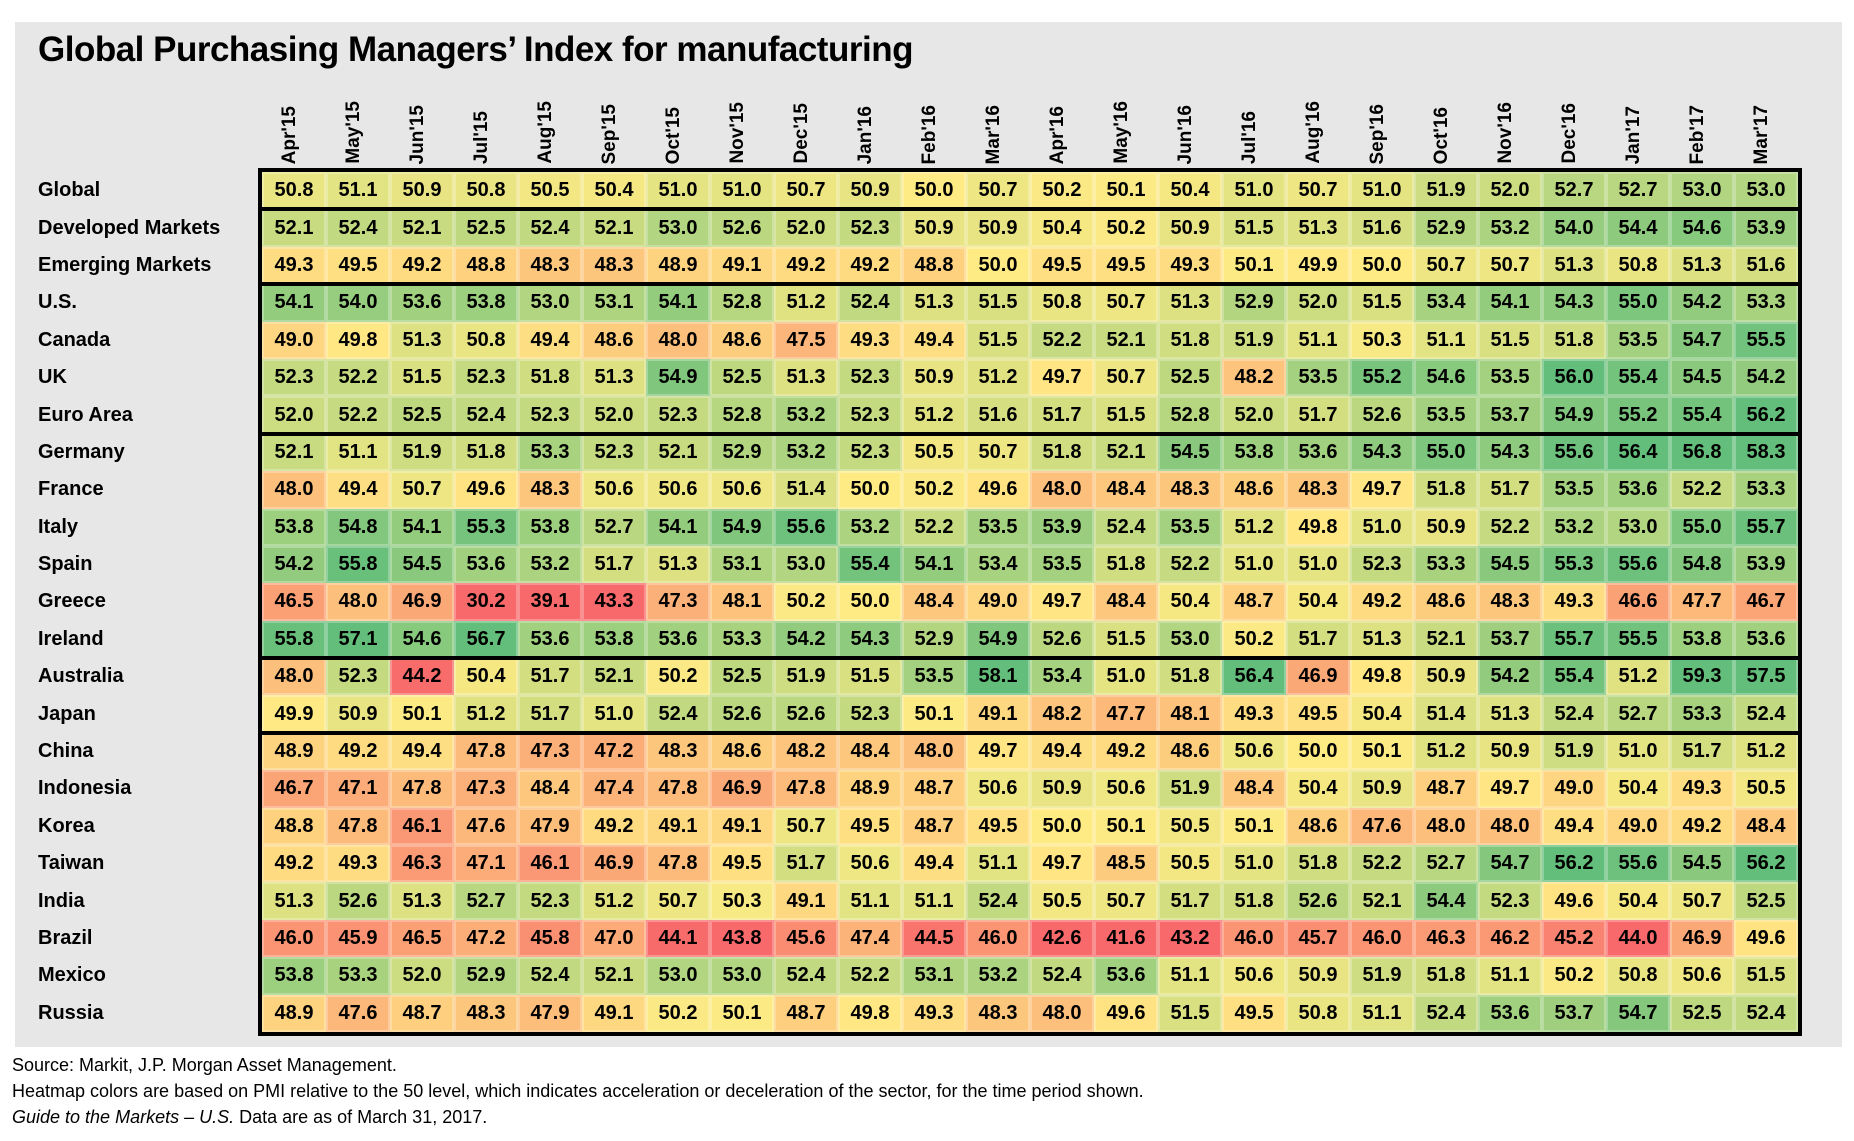  I want to click on heatmap-cell: 51.9, so click(1190, 789).